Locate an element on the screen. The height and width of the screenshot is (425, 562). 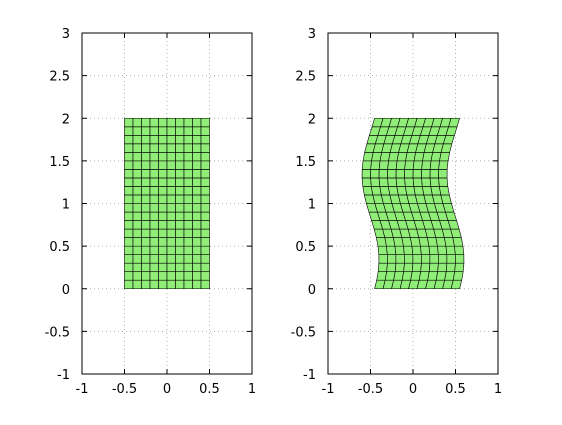
x-tick-label: -1 is located at coordinates (328, 389).